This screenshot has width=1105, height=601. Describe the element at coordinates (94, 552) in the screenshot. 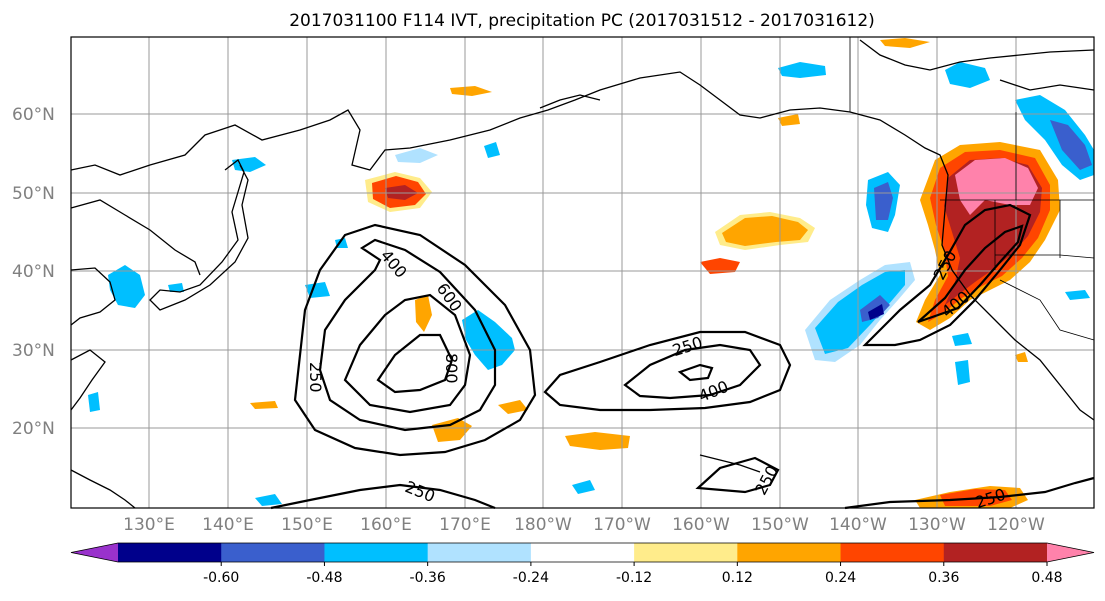

I see `colorbar-extend-low` at that location.